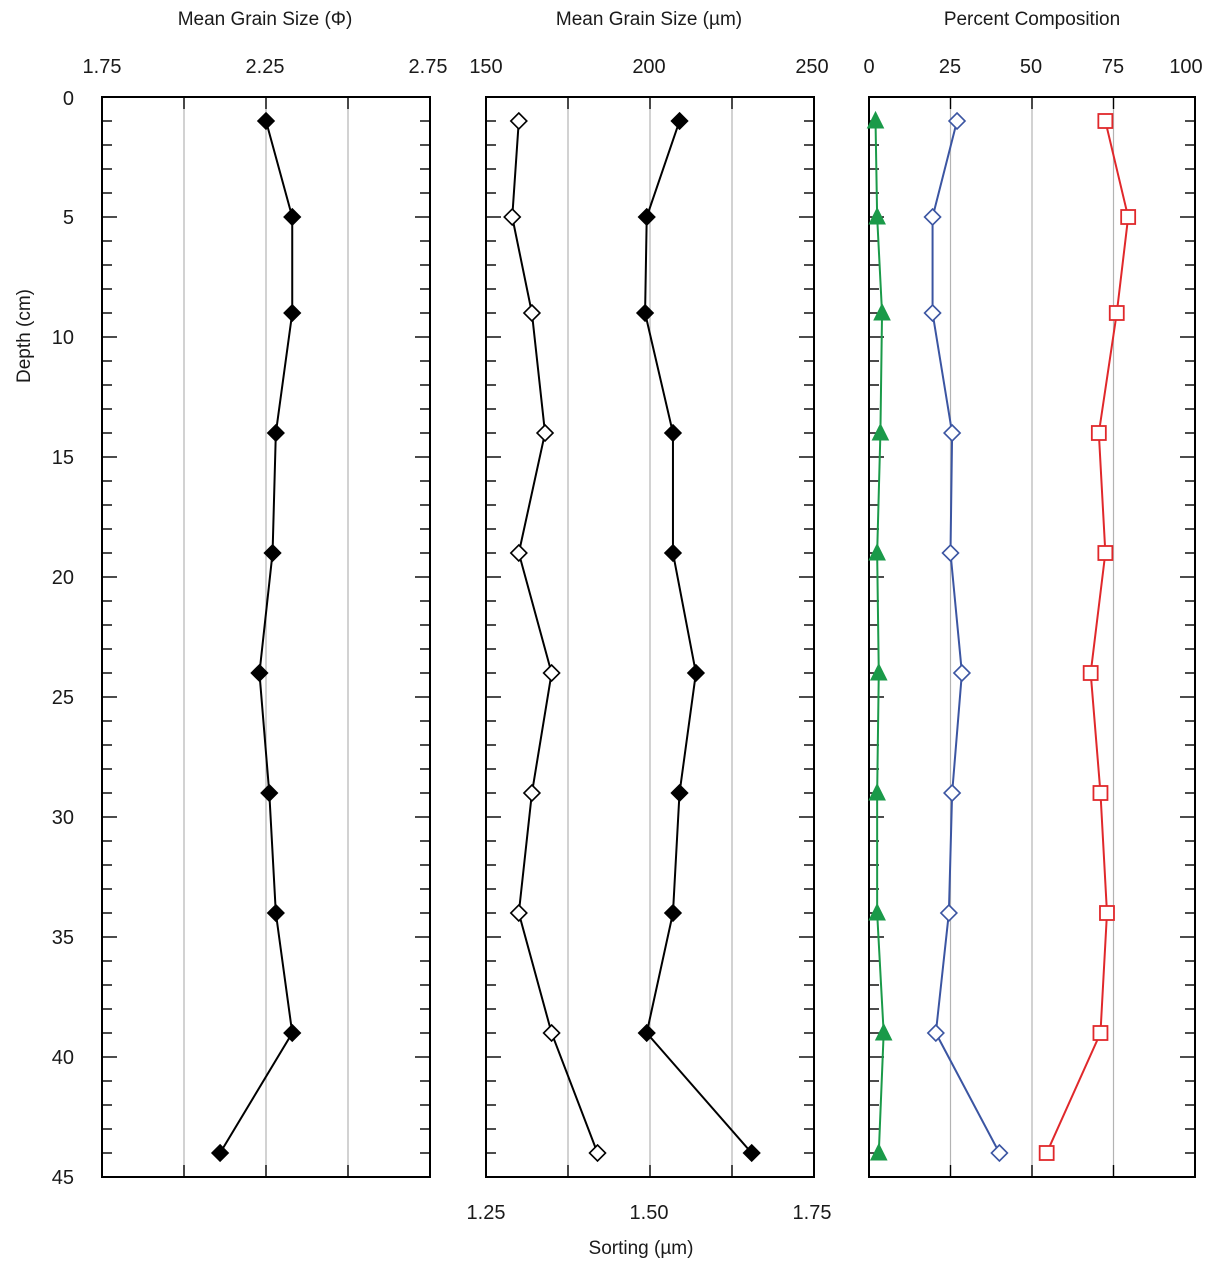  I want to click on panel-um-bottom-title: Sorting (µm), so click(641, 1248).